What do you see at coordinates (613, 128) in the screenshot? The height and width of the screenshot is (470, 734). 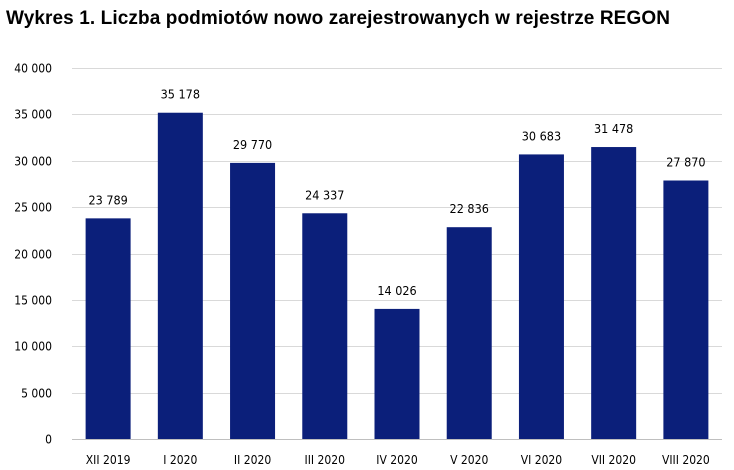 I see `data-label: 31 478` at bounding box center [613, 128].